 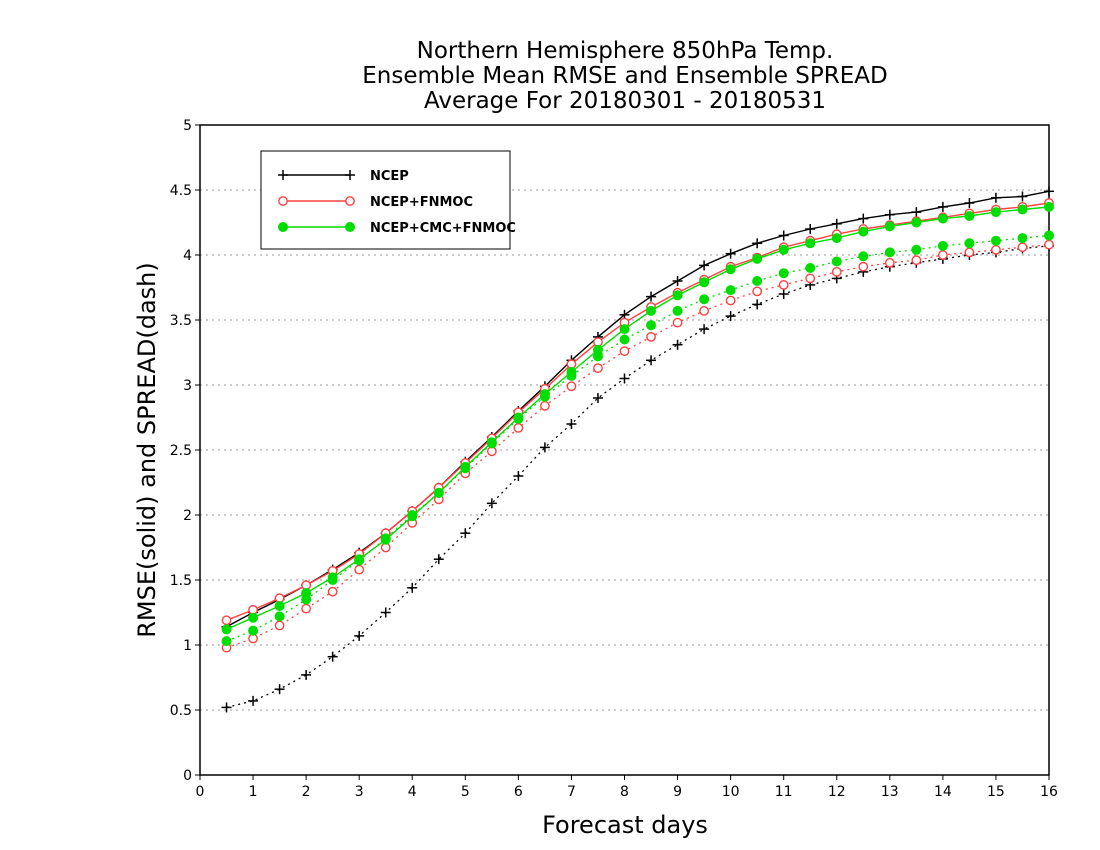 What do you see at coordinates (465, 792) in the screenshot?
I see `x-tick-label: 5` at bounding box center [465, 792].